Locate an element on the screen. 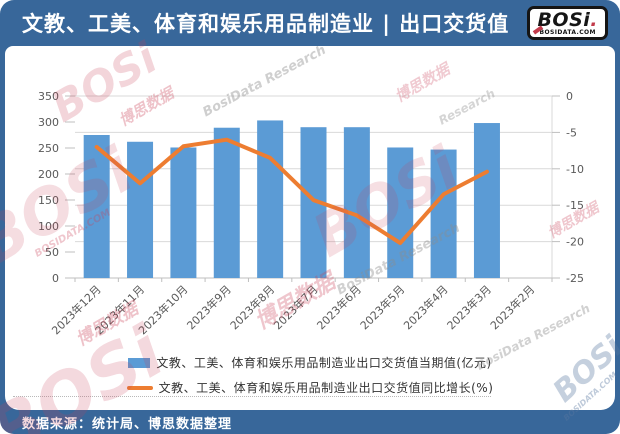 The image size is (620, 434). bosi-logo: BOSi. BOSIDATA.COM is located at coordinates (567, 23).